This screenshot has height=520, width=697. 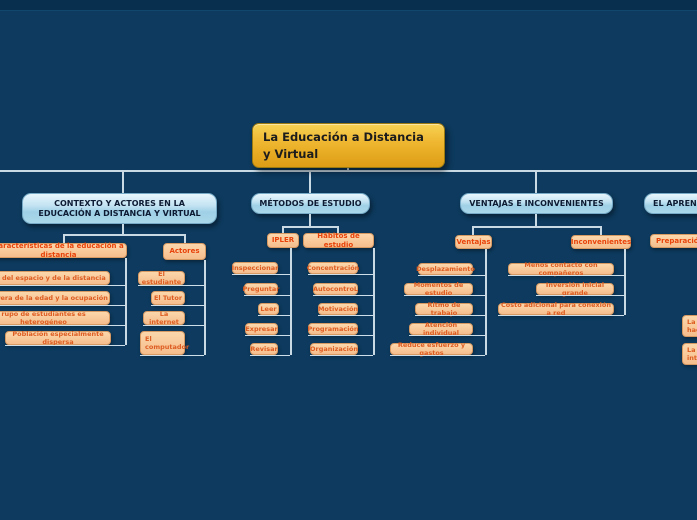 What do you see at coordinates (692, 349) in the screenshot?
I see `leaf-label: La m` at bounding box center [692, 349].